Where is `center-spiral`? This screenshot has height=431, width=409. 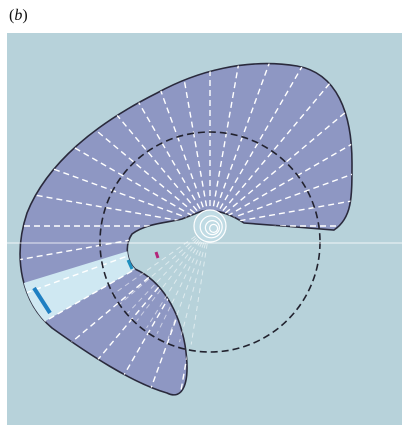 center-spiral is located at coordinates (210, 226).